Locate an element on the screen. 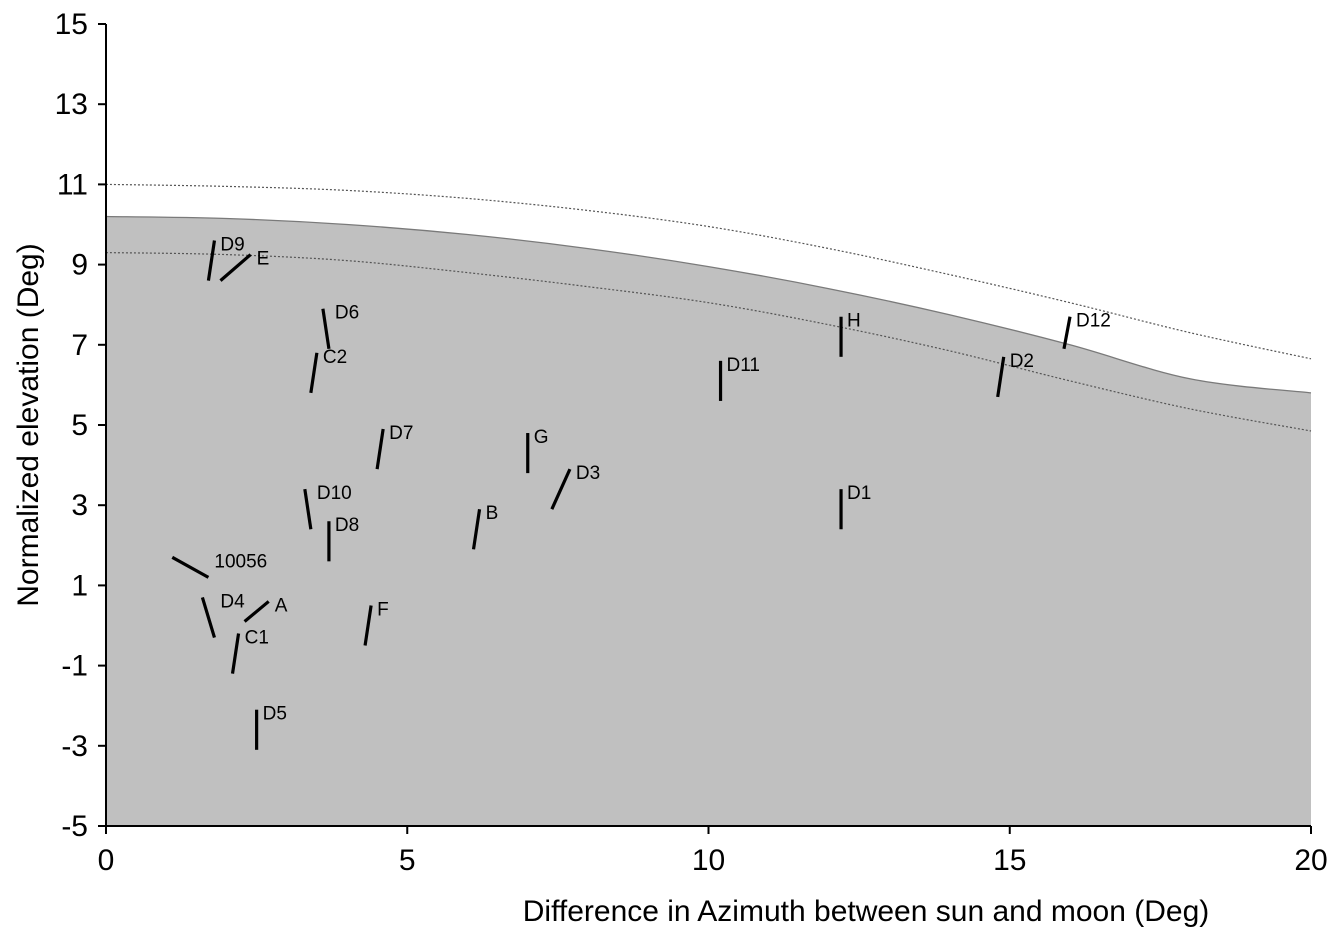 This screenshot has width=1343, height=929. y-axis-label: Normalized elevation (Deg) is located at coordinates (28, 425).